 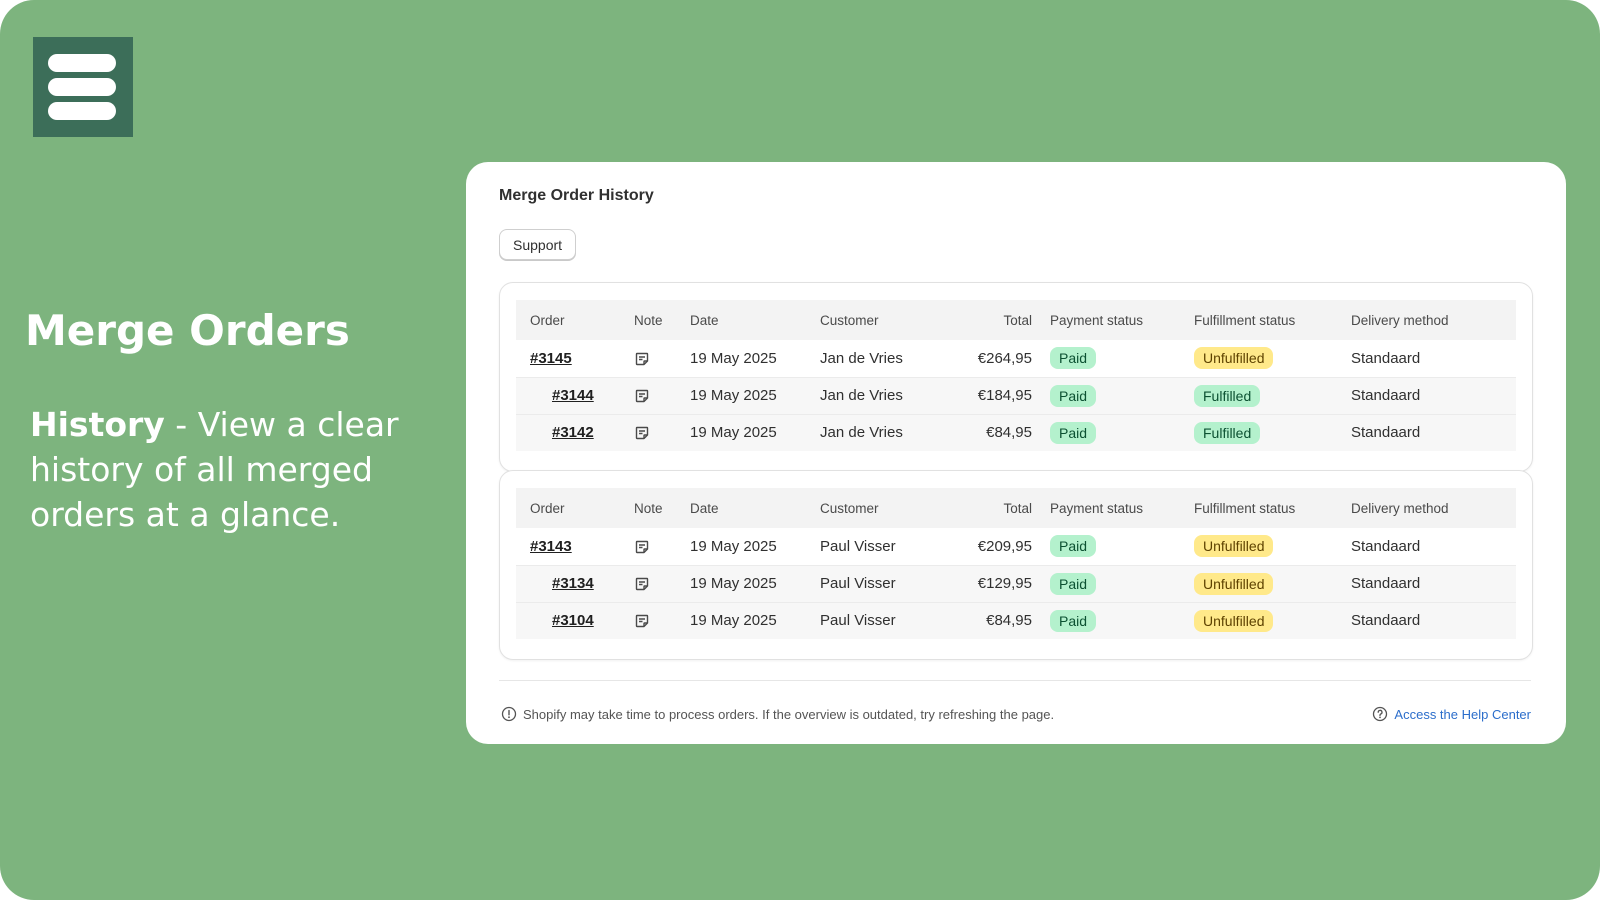 What do you see at coordinates (987, 395) in the screenshot?
I see `order-total: €184,95` at bounding box center [987, 395].